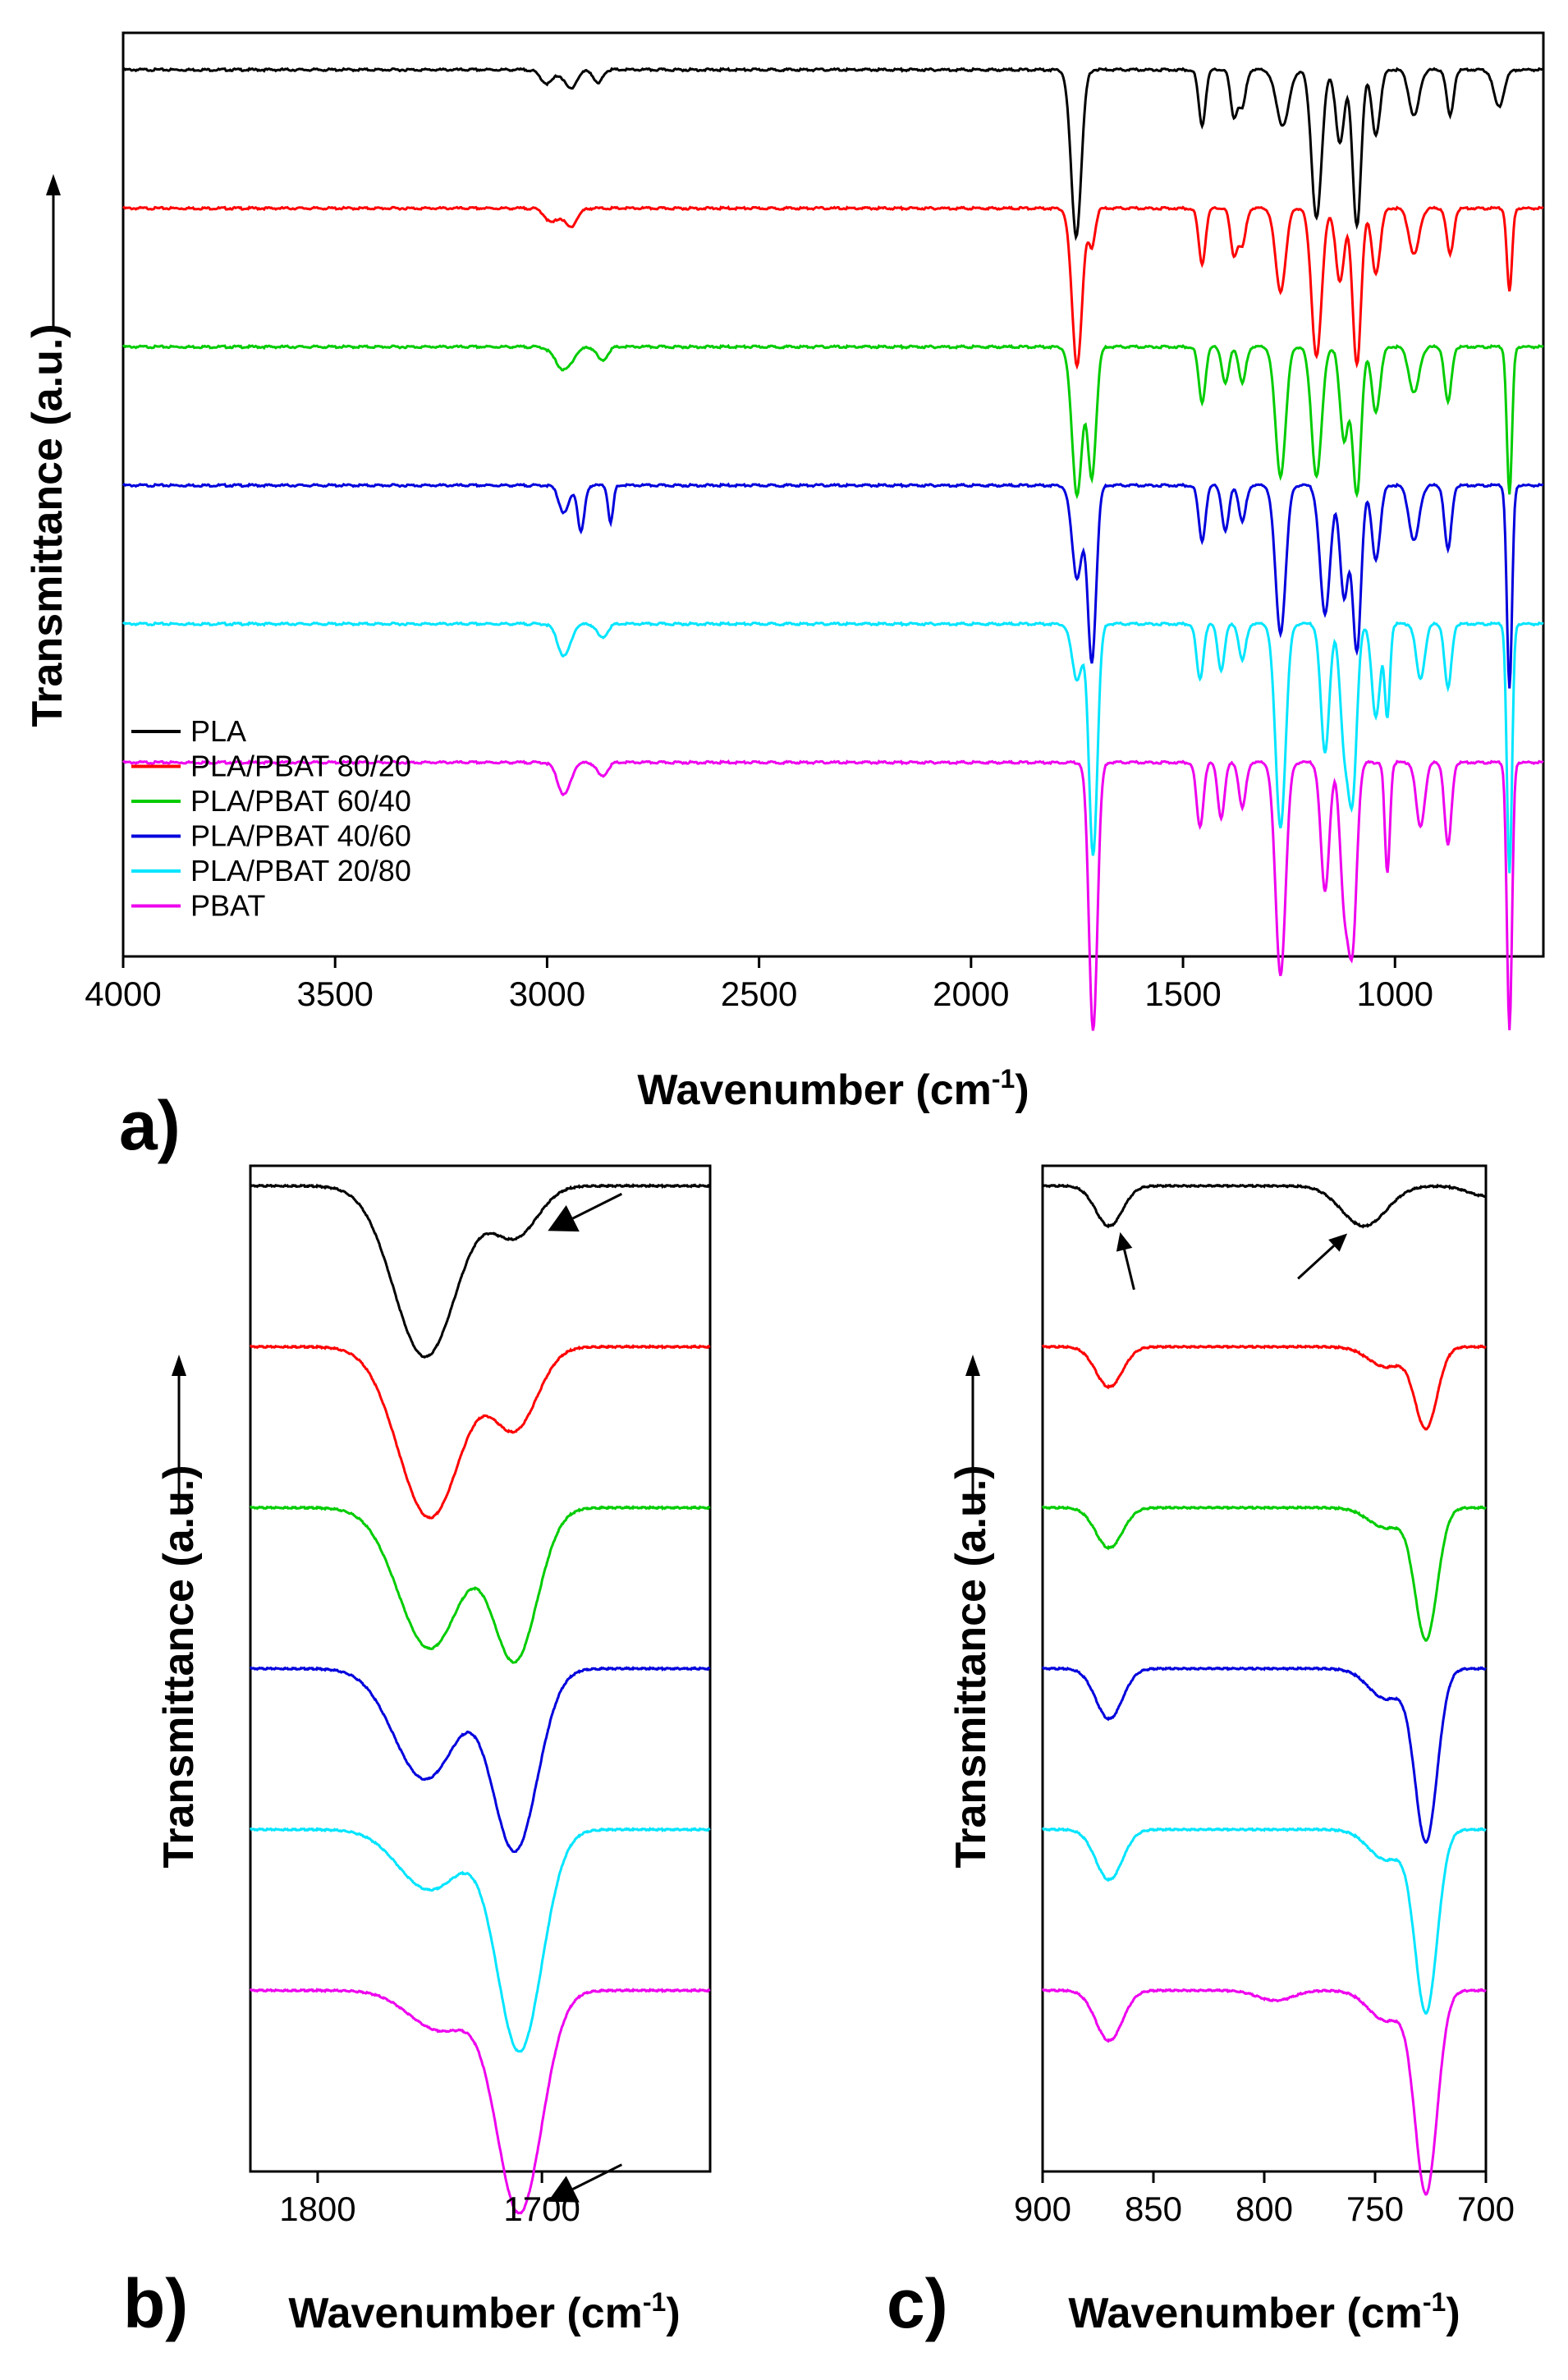  What do you see at coordinates (1182, 993) in the screenshot?
I see `panel-a-xtick-label-1500: 1500` at bounding box center [1182, 993].